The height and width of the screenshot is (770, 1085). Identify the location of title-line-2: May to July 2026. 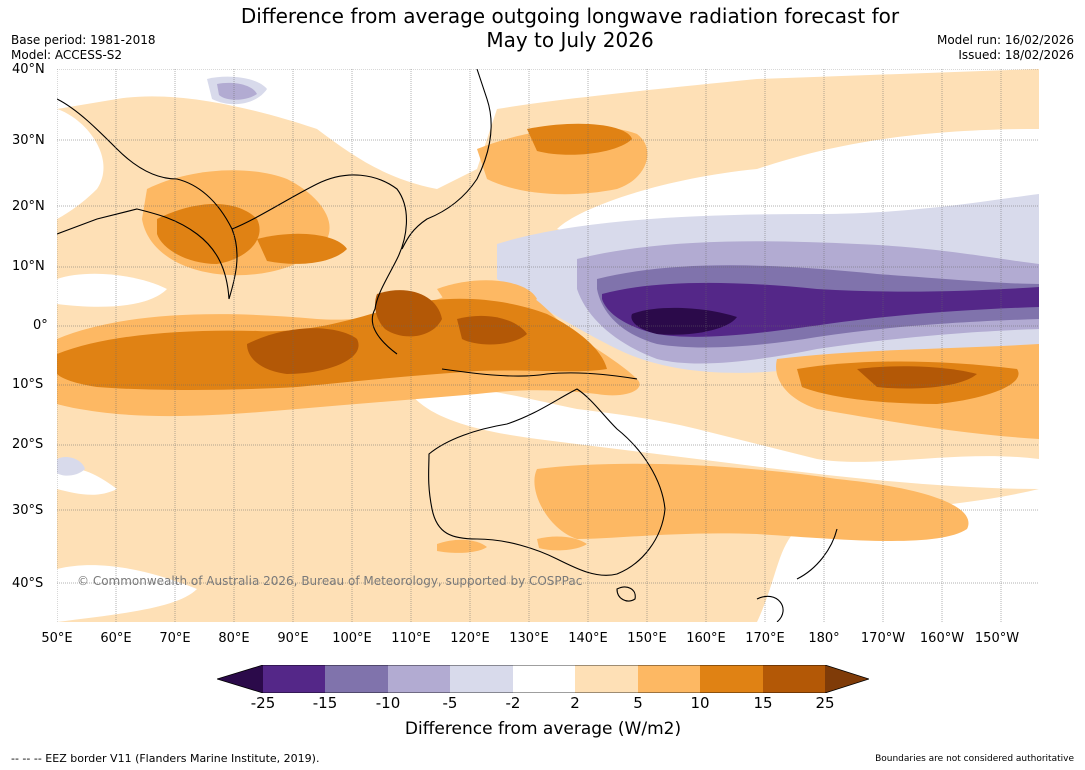
(570, 40).